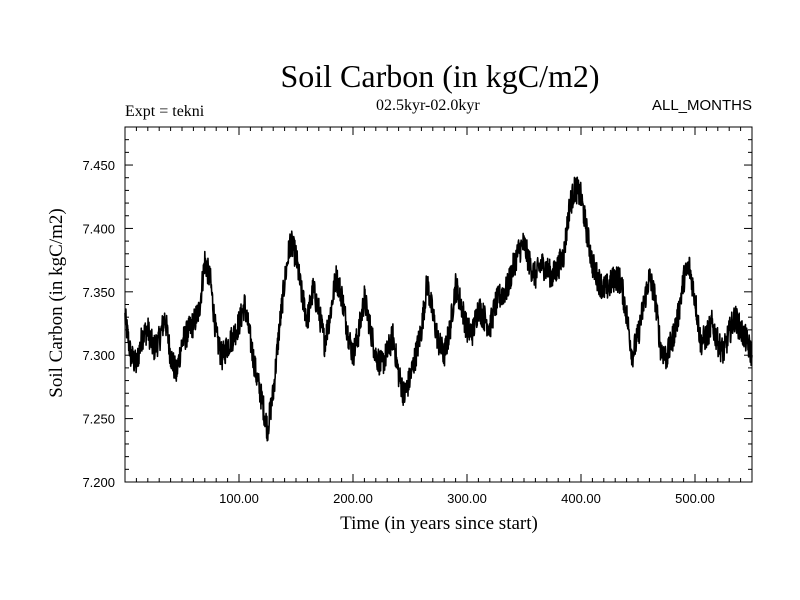 This screenshot has width=800, height=600. I want to click on period-label: 02.5kyr-02.0kyr, so click(428, 105).